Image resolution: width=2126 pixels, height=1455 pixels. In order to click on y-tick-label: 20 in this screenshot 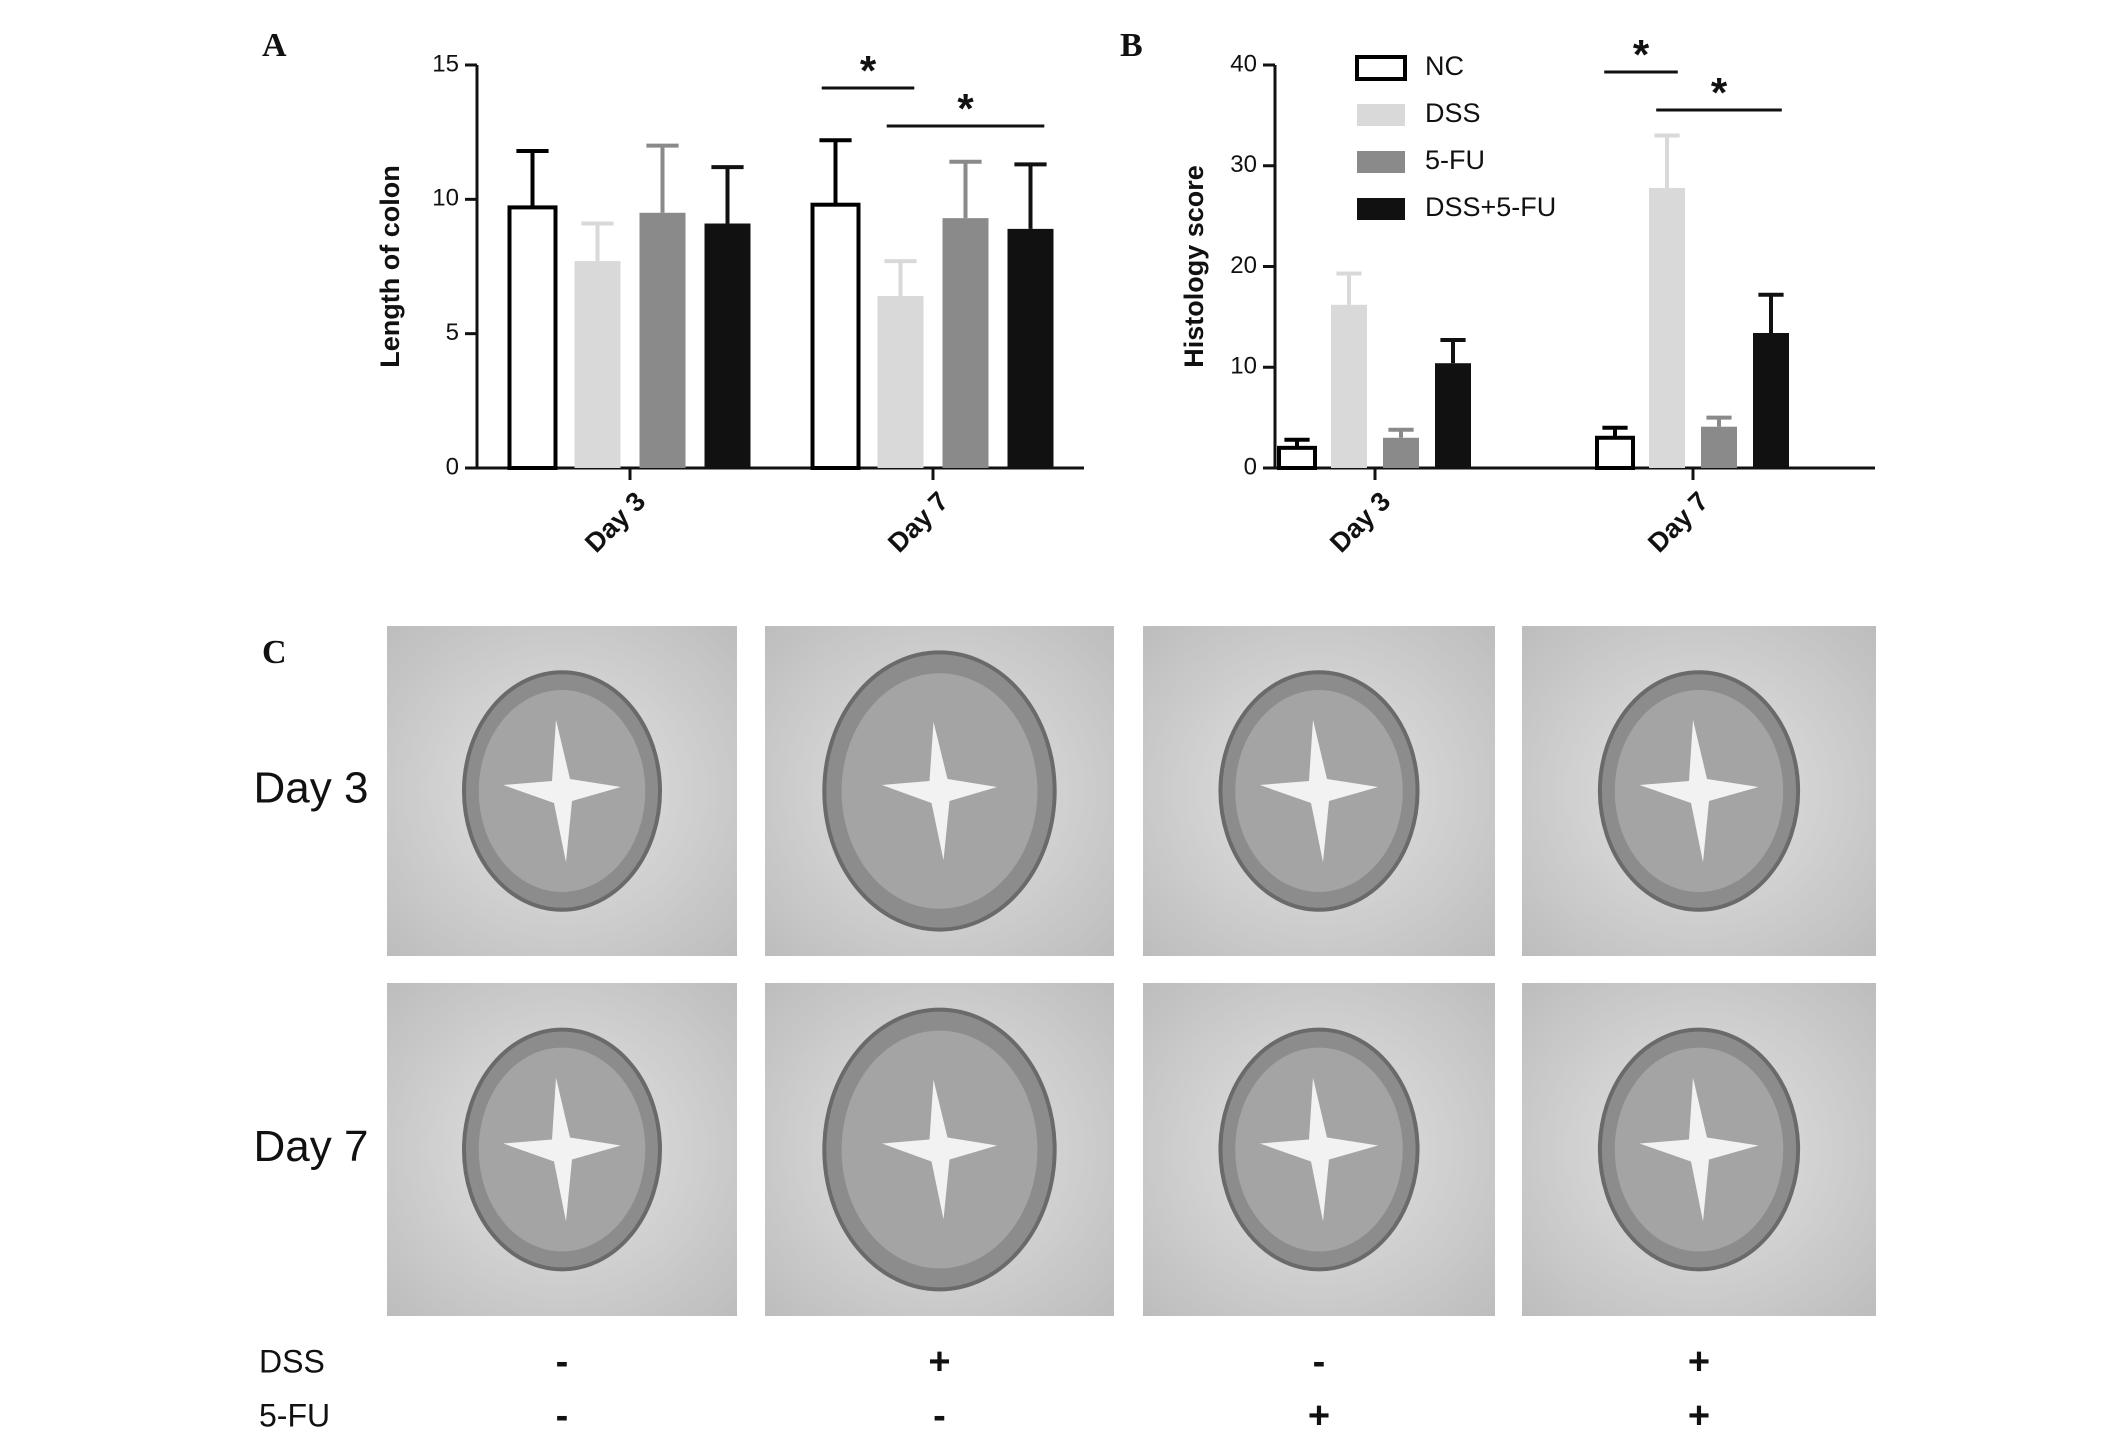, I will do `click(1243, 265)`.